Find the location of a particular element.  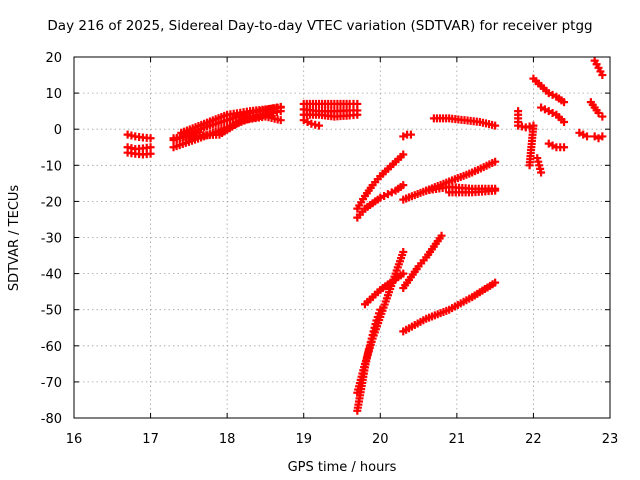

y-tick-label: 20 is located at coordinates (53, 58).